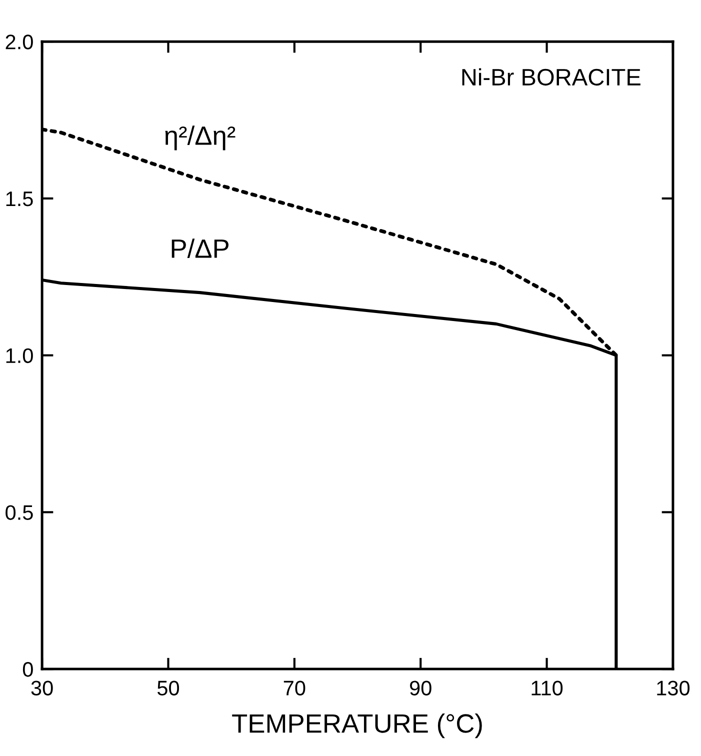 This screenshot has height=756, width=701. Describe the element at coordinates (19, 356) in the screenshot. I see `y-tick-label: 1.0` at that location.